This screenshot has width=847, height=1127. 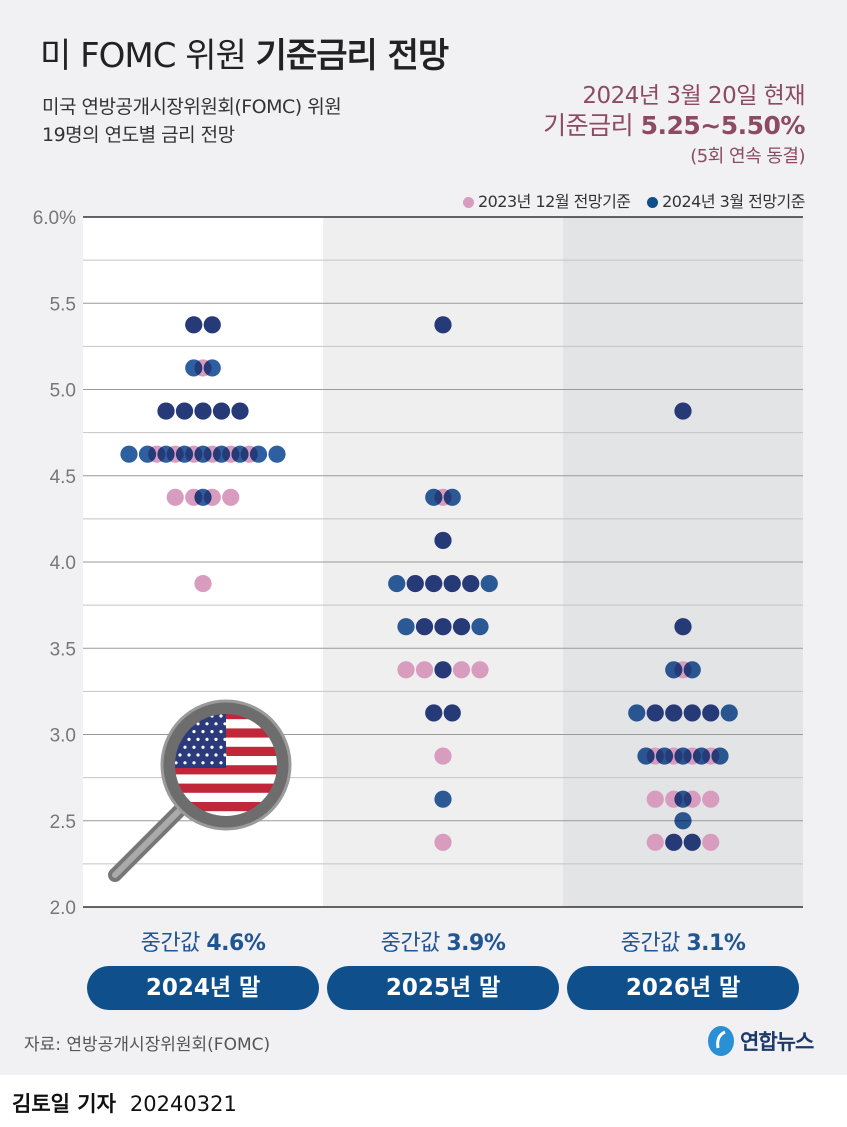 What do you see at coordinates (138, 135) in the screenshot?
I see `subtitle-line2: 19명의 연도별 금리 전망` at bounding box center [138, 135].